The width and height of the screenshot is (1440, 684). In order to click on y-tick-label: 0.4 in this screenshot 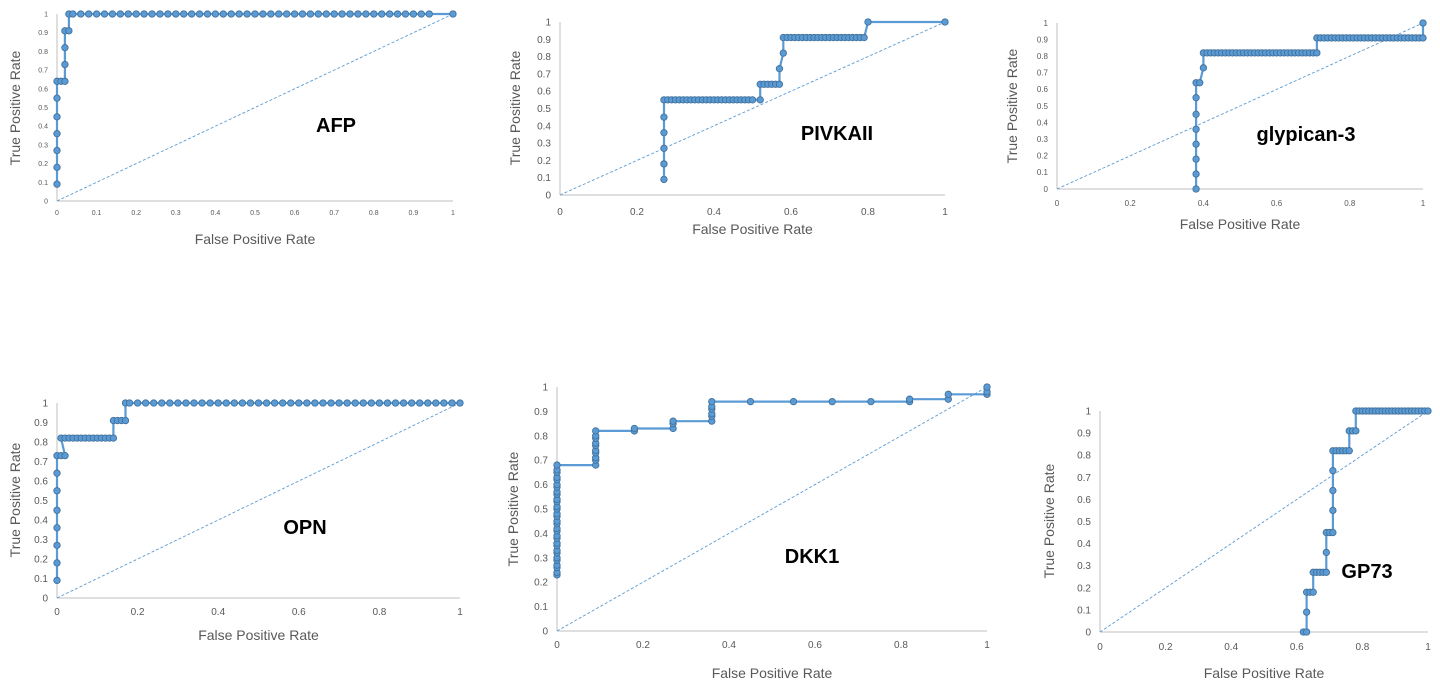, I will do `click(544, 126)`.